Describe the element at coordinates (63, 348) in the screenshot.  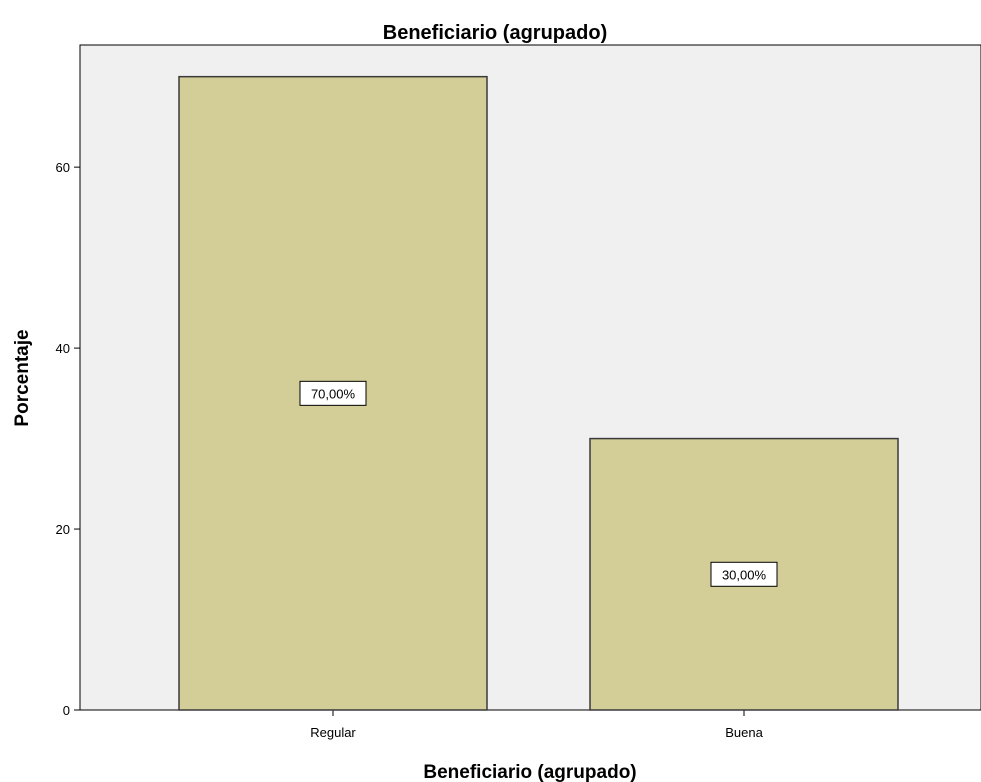
I see `y-tick-label: 40` at that location.